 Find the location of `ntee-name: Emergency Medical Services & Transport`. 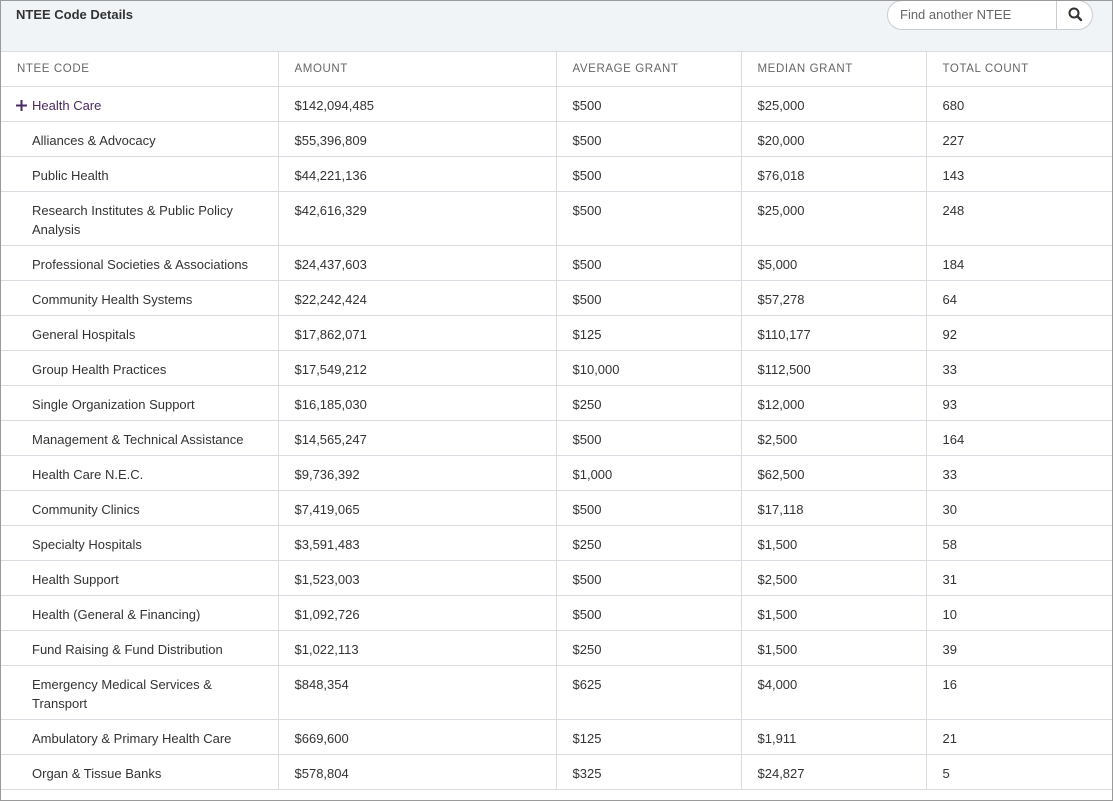

ntee-name: Emergency Medical Services & Transport is located at coordinates (122, 694).